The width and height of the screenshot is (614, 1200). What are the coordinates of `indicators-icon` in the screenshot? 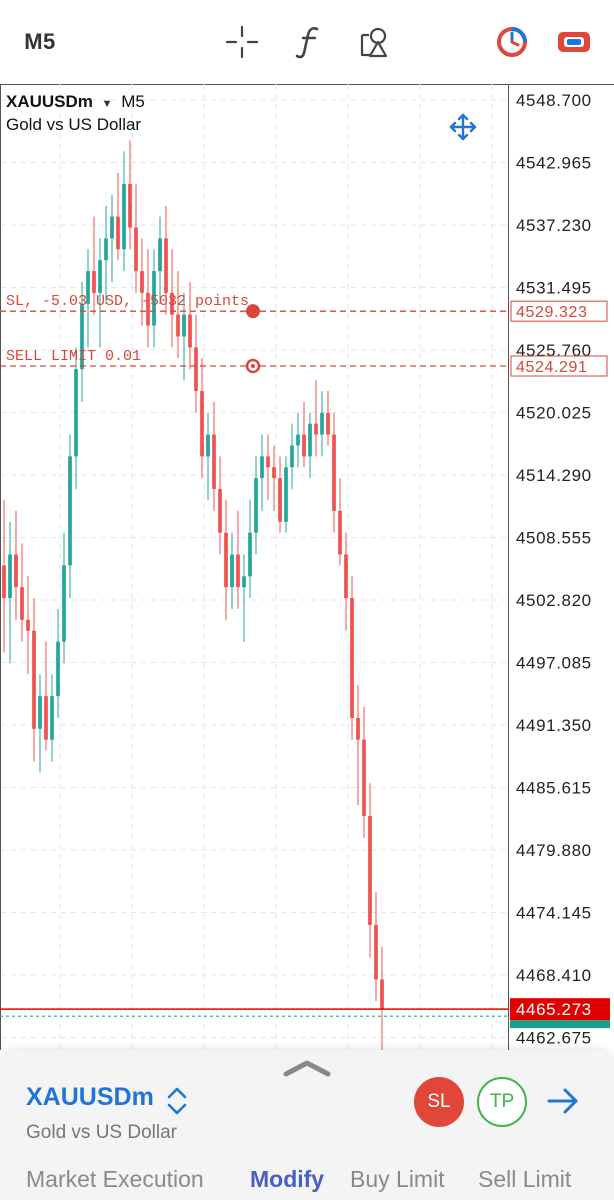 It's located at (310, 42).